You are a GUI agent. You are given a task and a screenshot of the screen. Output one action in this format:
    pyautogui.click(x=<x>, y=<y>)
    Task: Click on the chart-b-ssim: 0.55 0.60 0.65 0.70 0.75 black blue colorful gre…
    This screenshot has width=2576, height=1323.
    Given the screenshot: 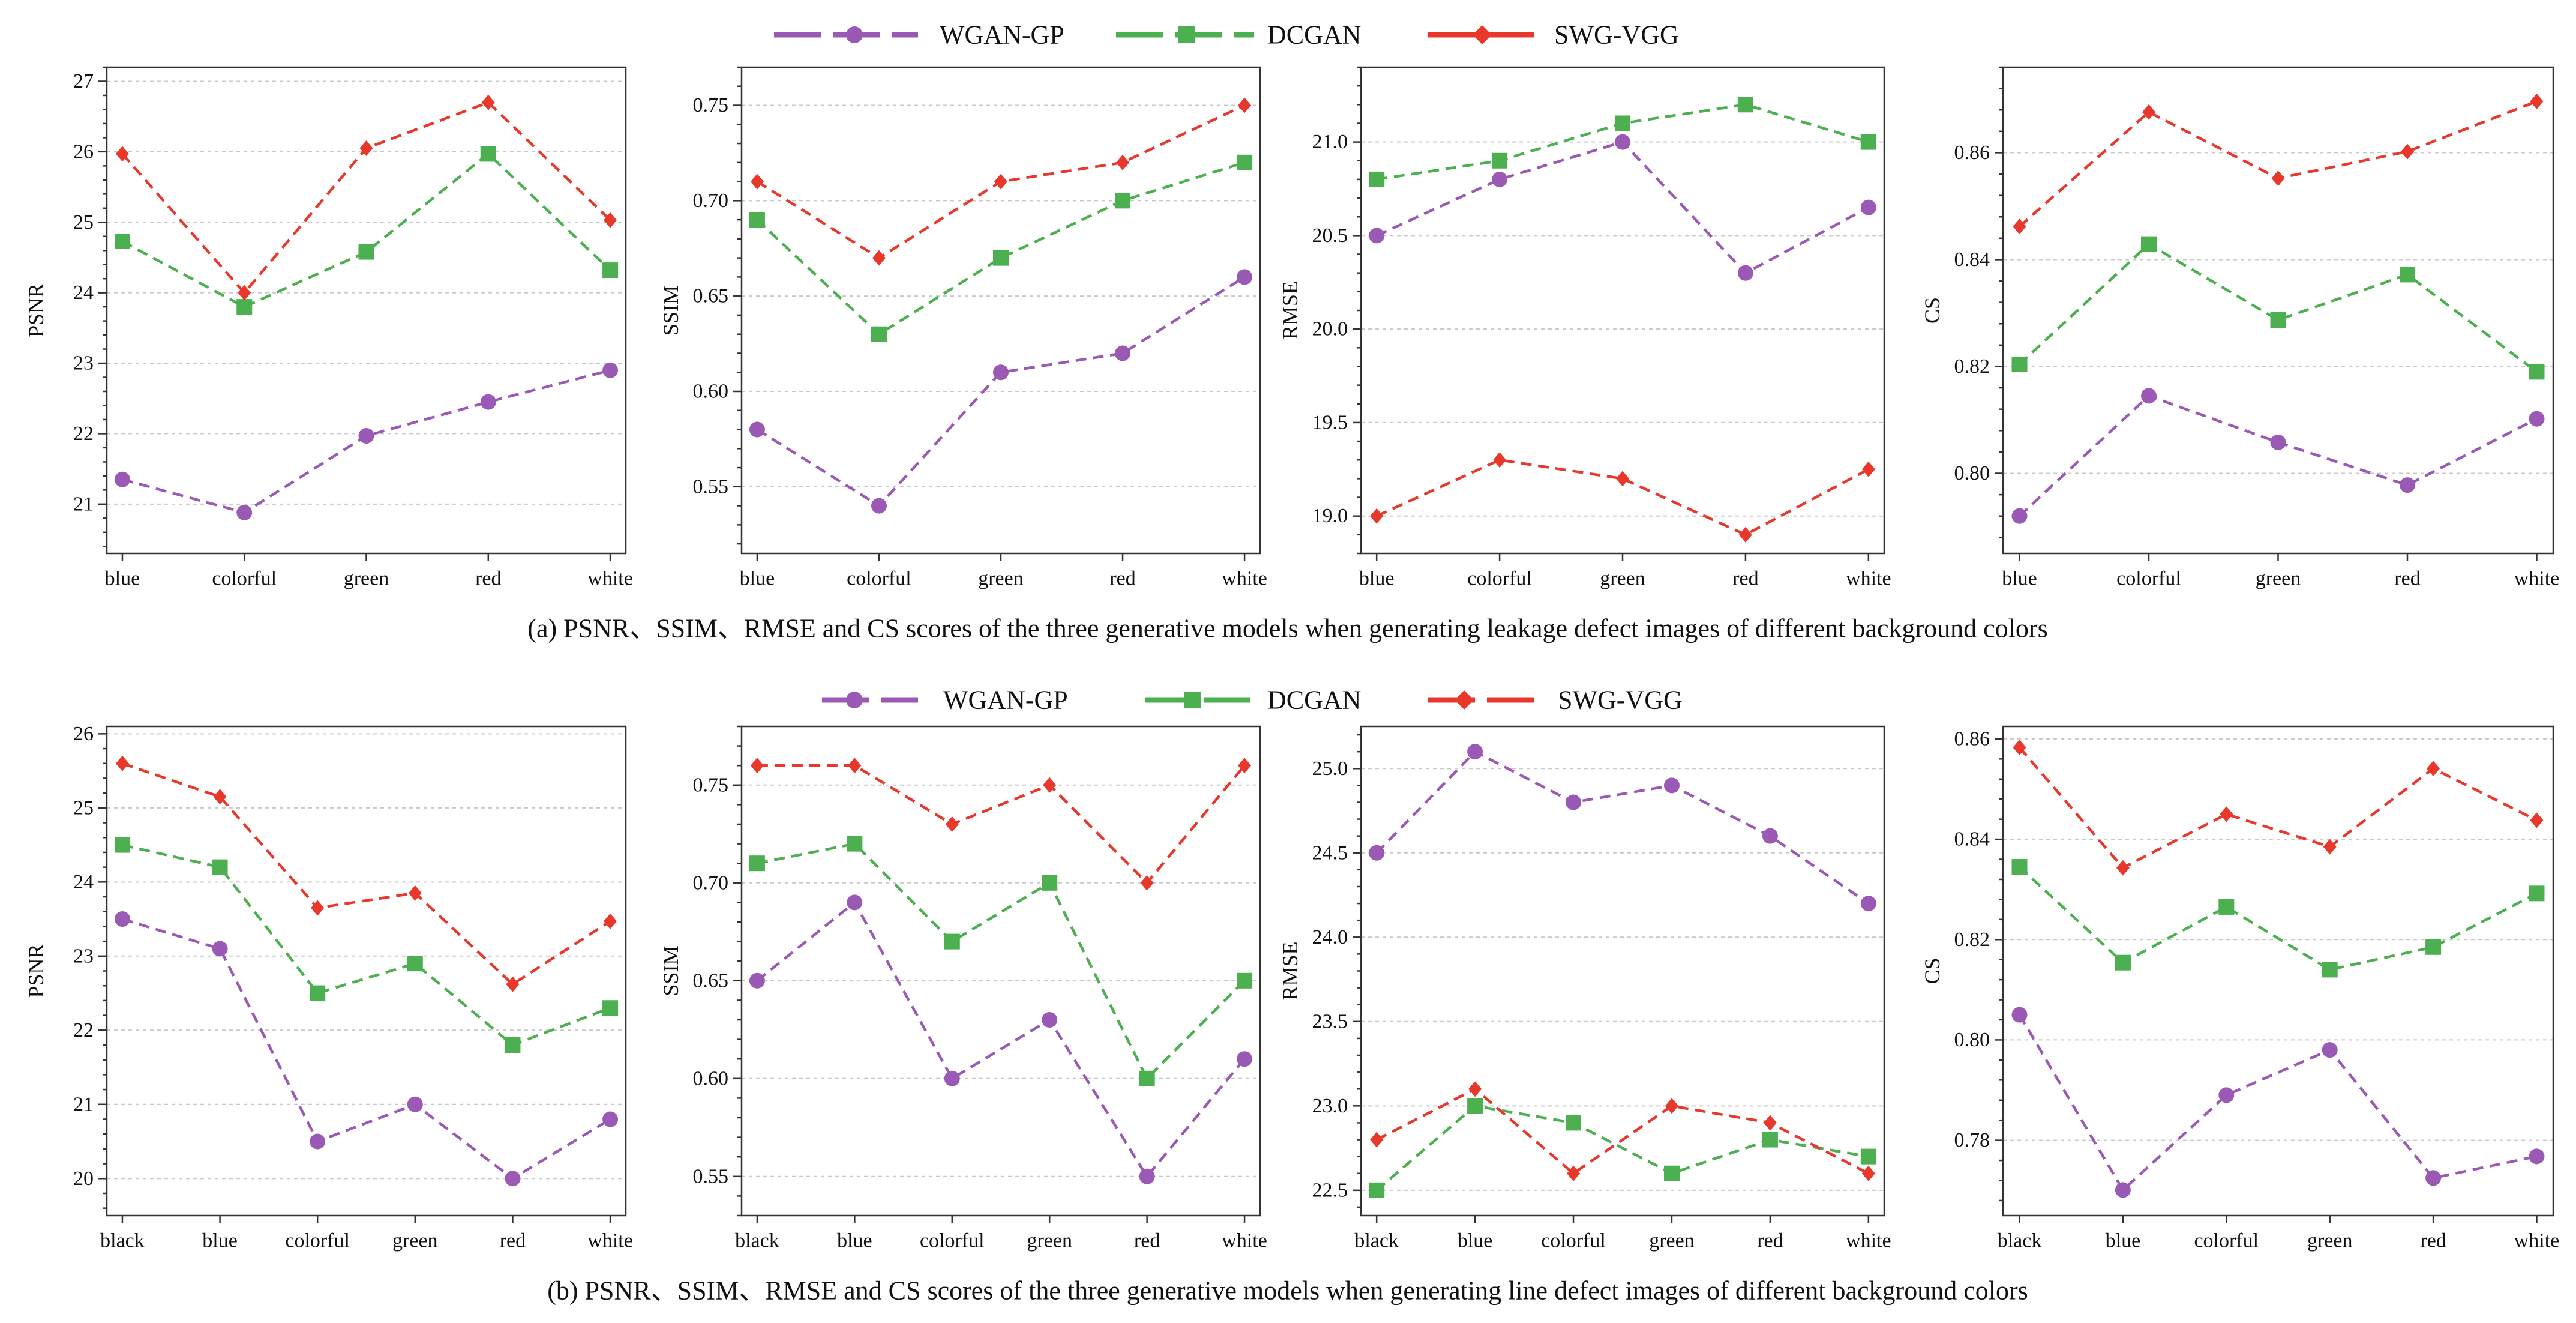 What is the action you would take?
    pyautogui.click(x=963, y=989)
    